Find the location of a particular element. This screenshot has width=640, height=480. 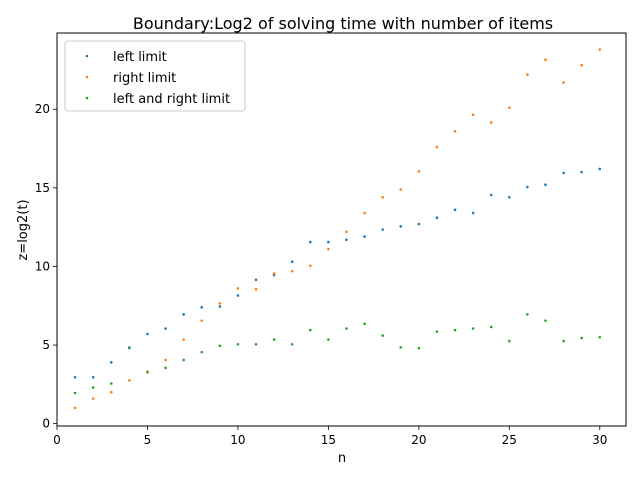

x-axis: 0 5 10 15 20 25 30 is located at coordinates (330, 436).